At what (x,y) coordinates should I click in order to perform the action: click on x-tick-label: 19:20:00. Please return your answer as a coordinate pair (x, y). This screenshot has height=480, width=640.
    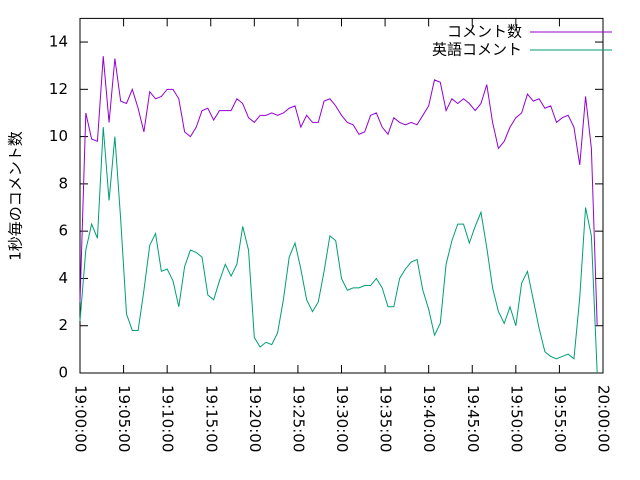
    Looking at the image, I should click on (255, 418).